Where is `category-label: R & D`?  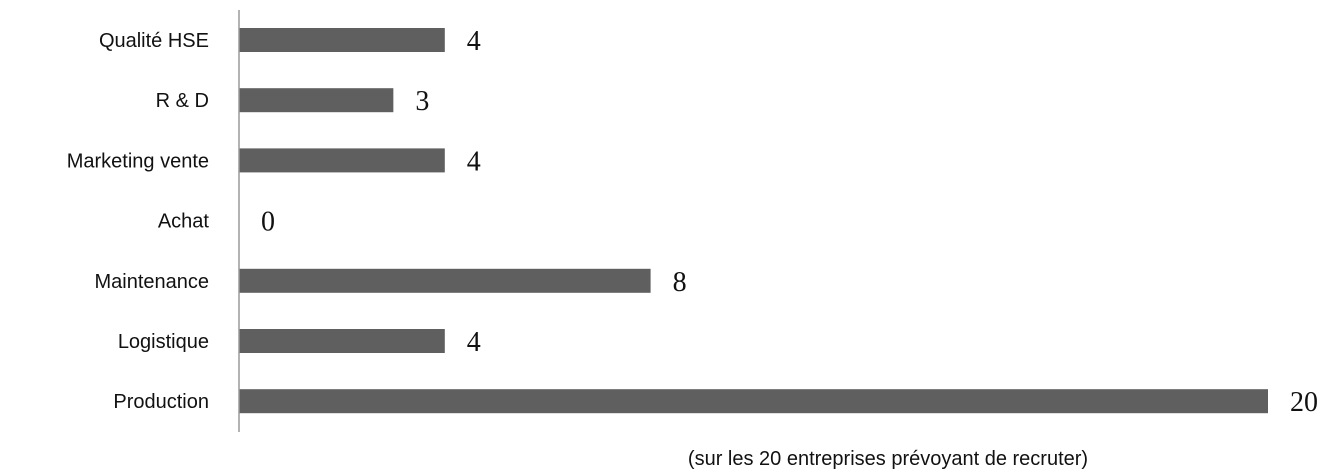 category-label: R & D is located at coordinates (182, 101).